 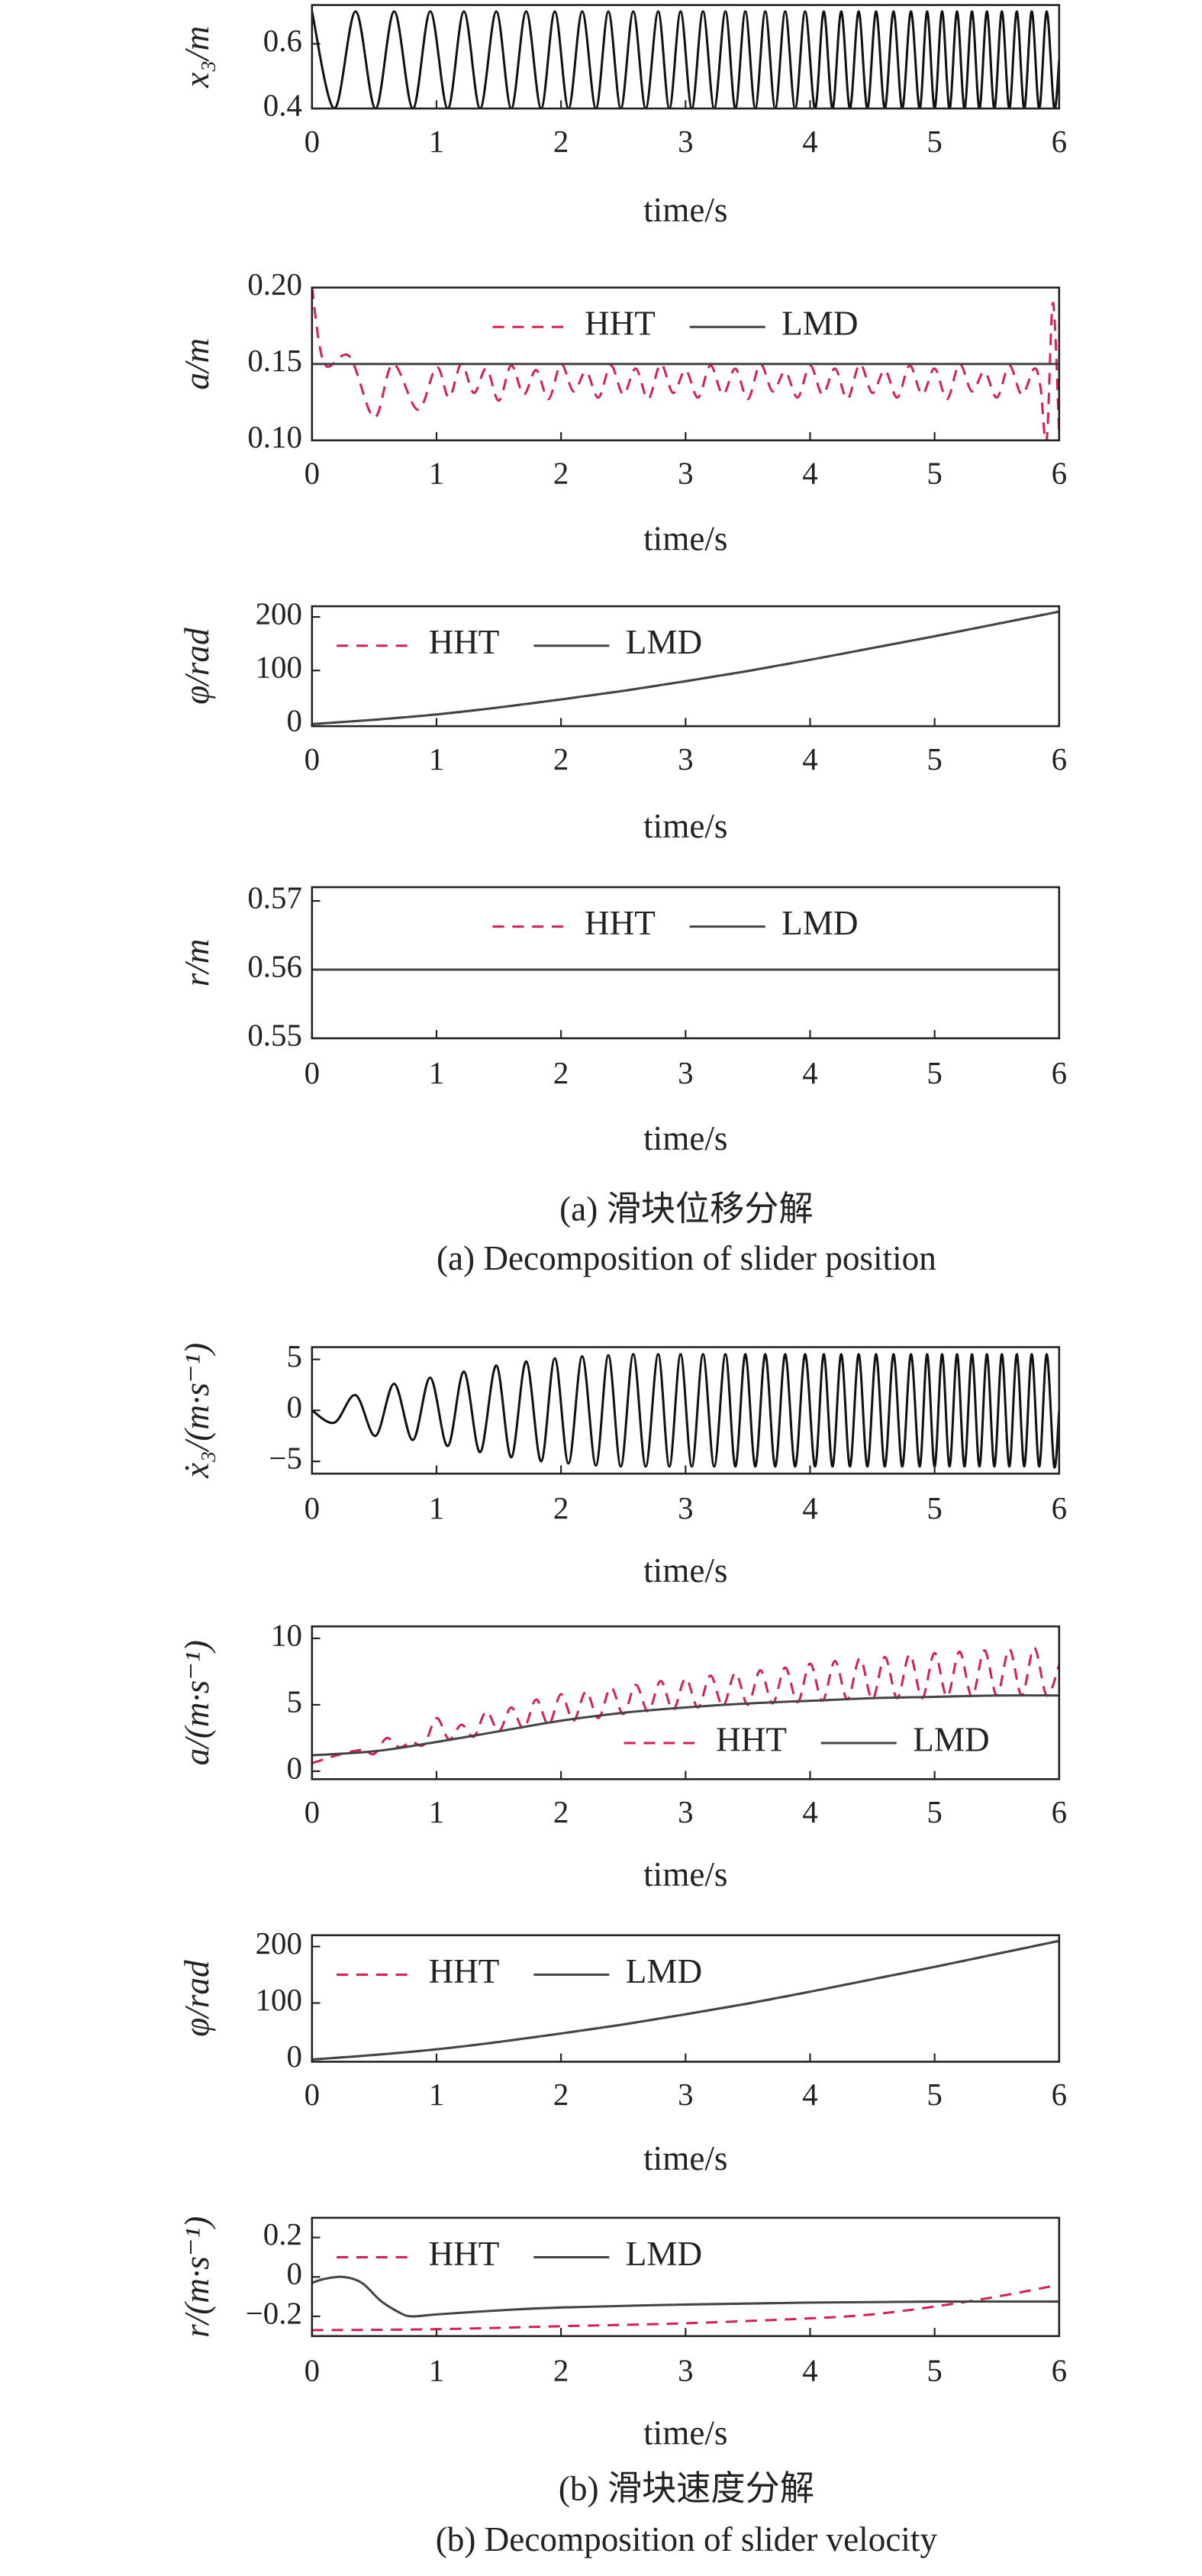 What do you see at coordinates (197, 963) in the screenshot?
I see `y-axis-label: r/m` at bounding box center [197, 963].